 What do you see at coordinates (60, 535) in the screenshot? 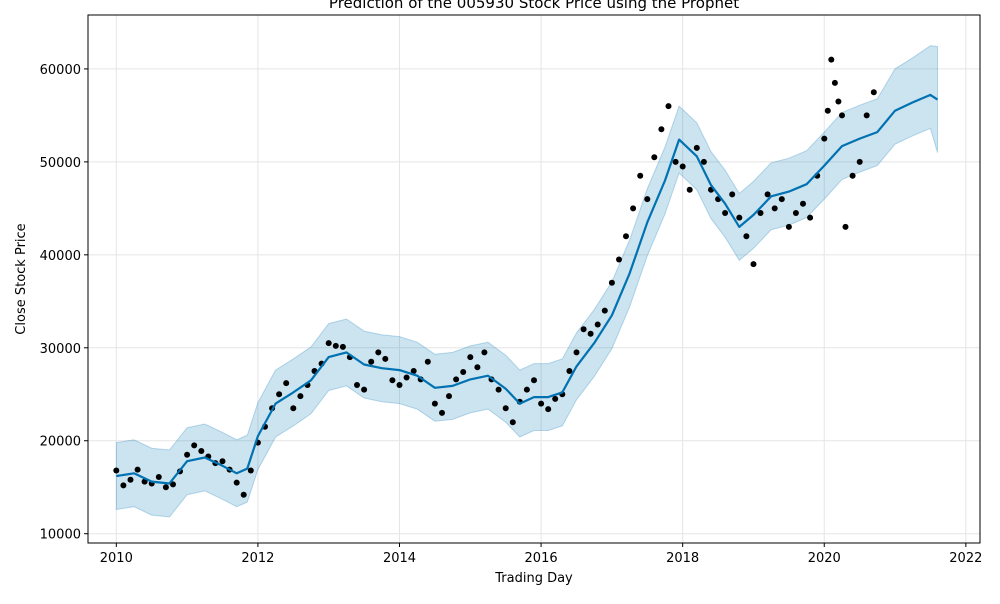
I see `y-tick-label: 10000` at bounding box center [60, 535].